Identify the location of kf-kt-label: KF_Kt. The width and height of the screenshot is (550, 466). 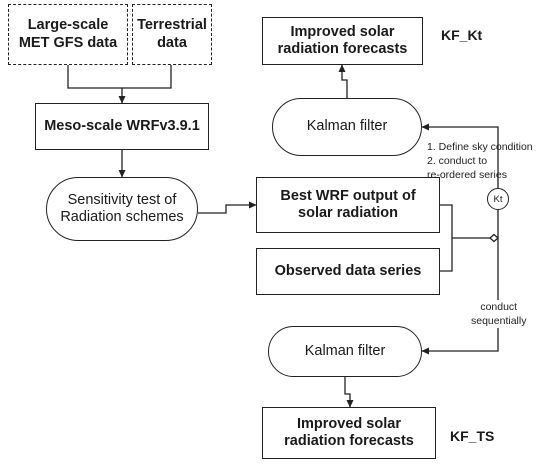
(462, 35).